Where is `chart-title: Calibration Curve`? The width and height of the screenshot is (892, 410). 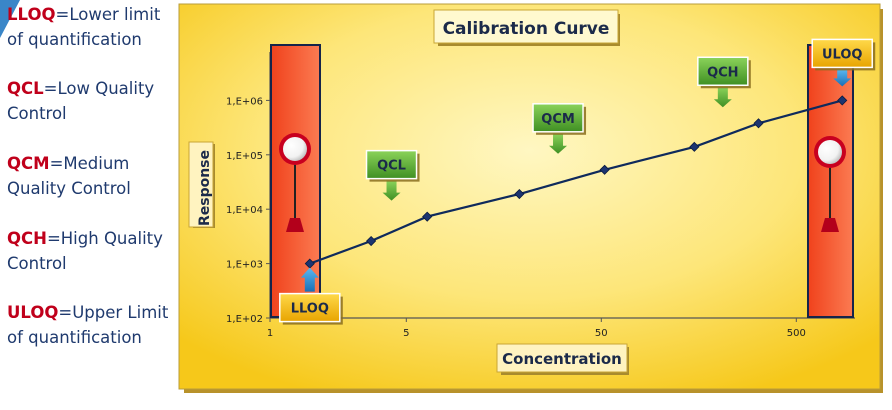
chart-title: Calibration Curve is located at coordinates (526, 29).